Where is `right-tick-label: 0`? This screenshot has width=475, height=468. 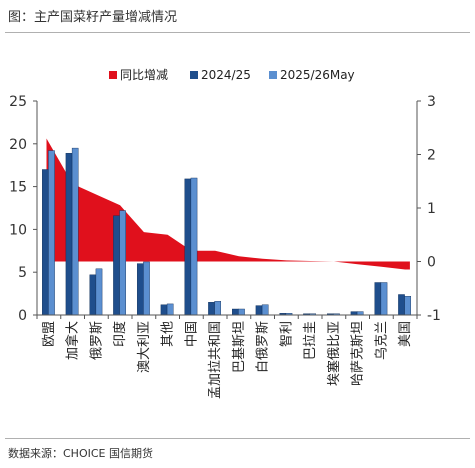
right-tick-label: 0 is located at coordinates (431, 263).